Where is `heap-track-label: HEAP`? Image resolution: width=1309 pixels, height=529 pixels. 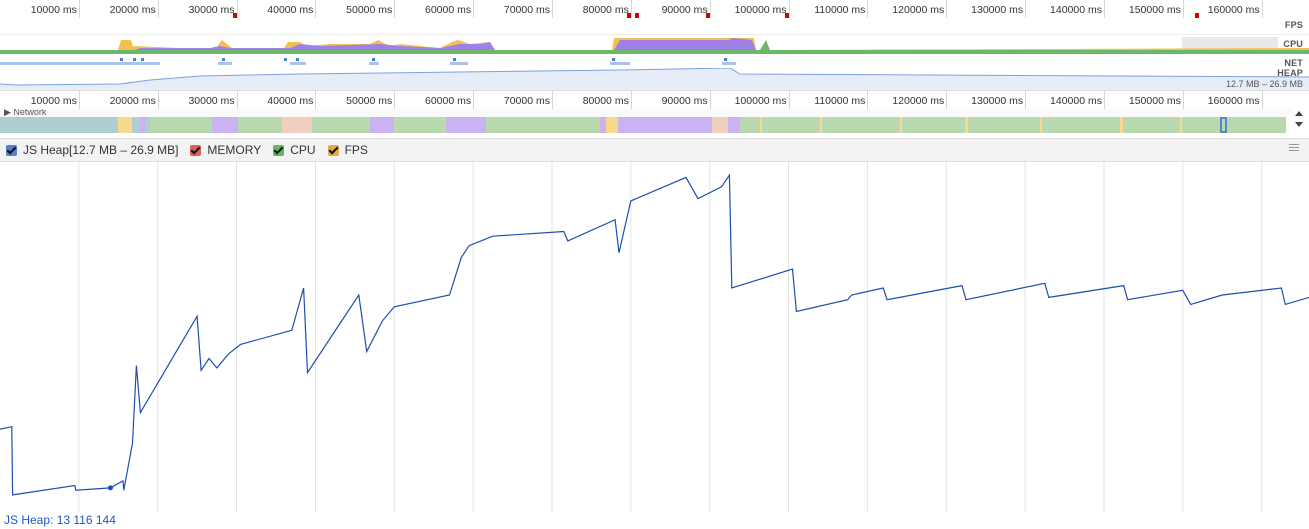 heap-track-label: HEAP is located at coordinates (1290, 73).